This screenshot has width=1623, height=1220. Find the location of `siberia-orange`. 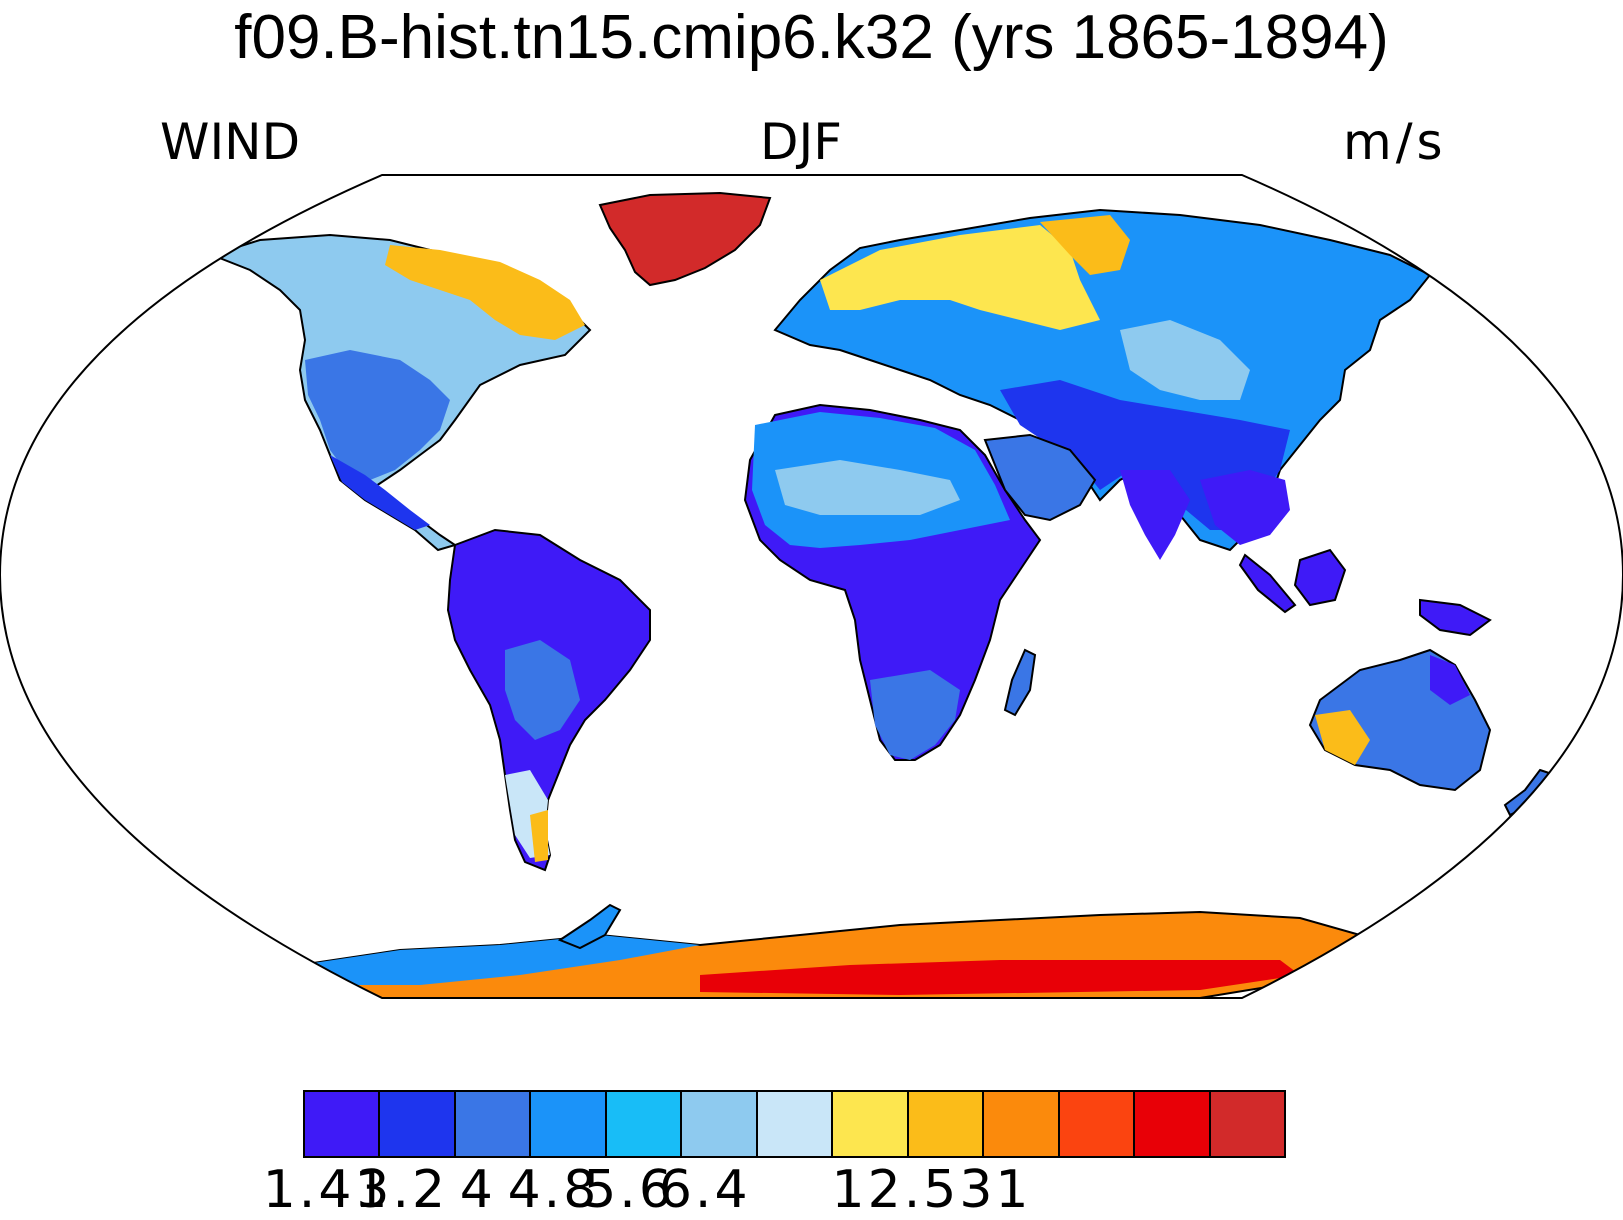

siberia-orange is located at coordinates (960, 277).